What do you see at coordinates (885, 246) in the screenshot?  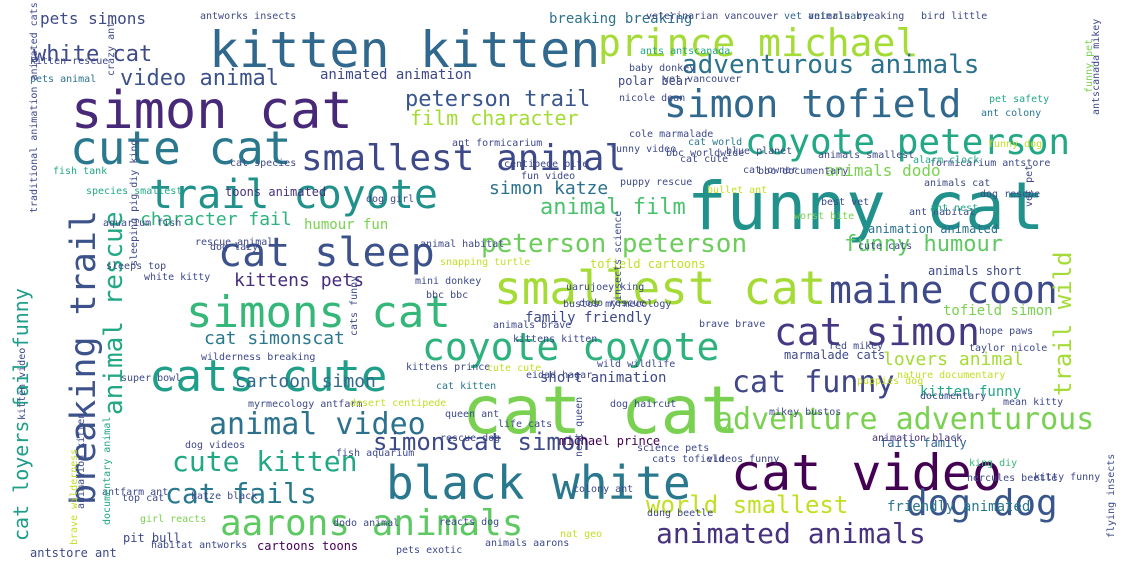 I see `word-cute-cats: cute cats` at bounding box center [885, 246].